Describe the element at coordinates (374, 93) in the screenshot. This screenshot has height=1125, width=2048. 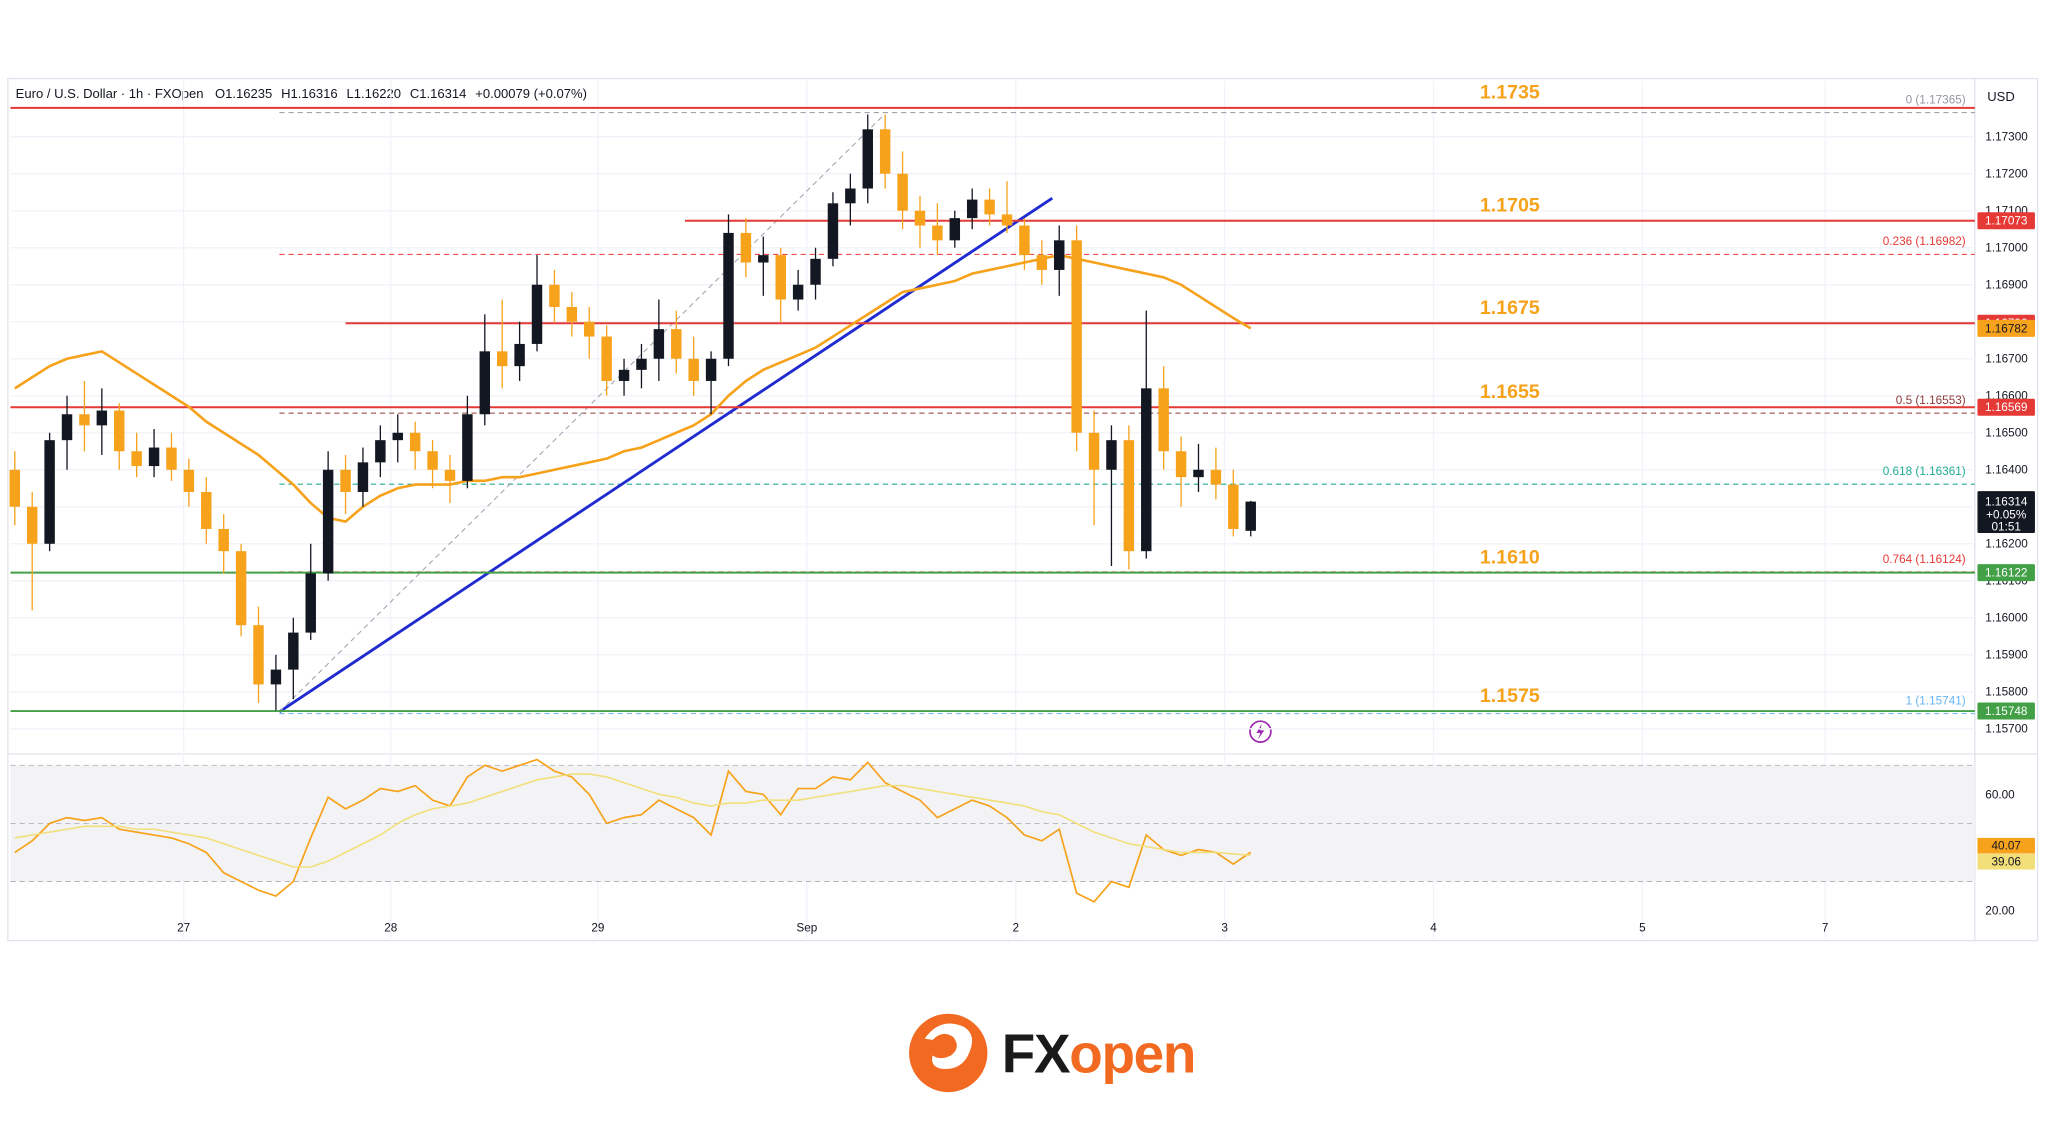
I see `ohlc-low: L1.16220` at that location.